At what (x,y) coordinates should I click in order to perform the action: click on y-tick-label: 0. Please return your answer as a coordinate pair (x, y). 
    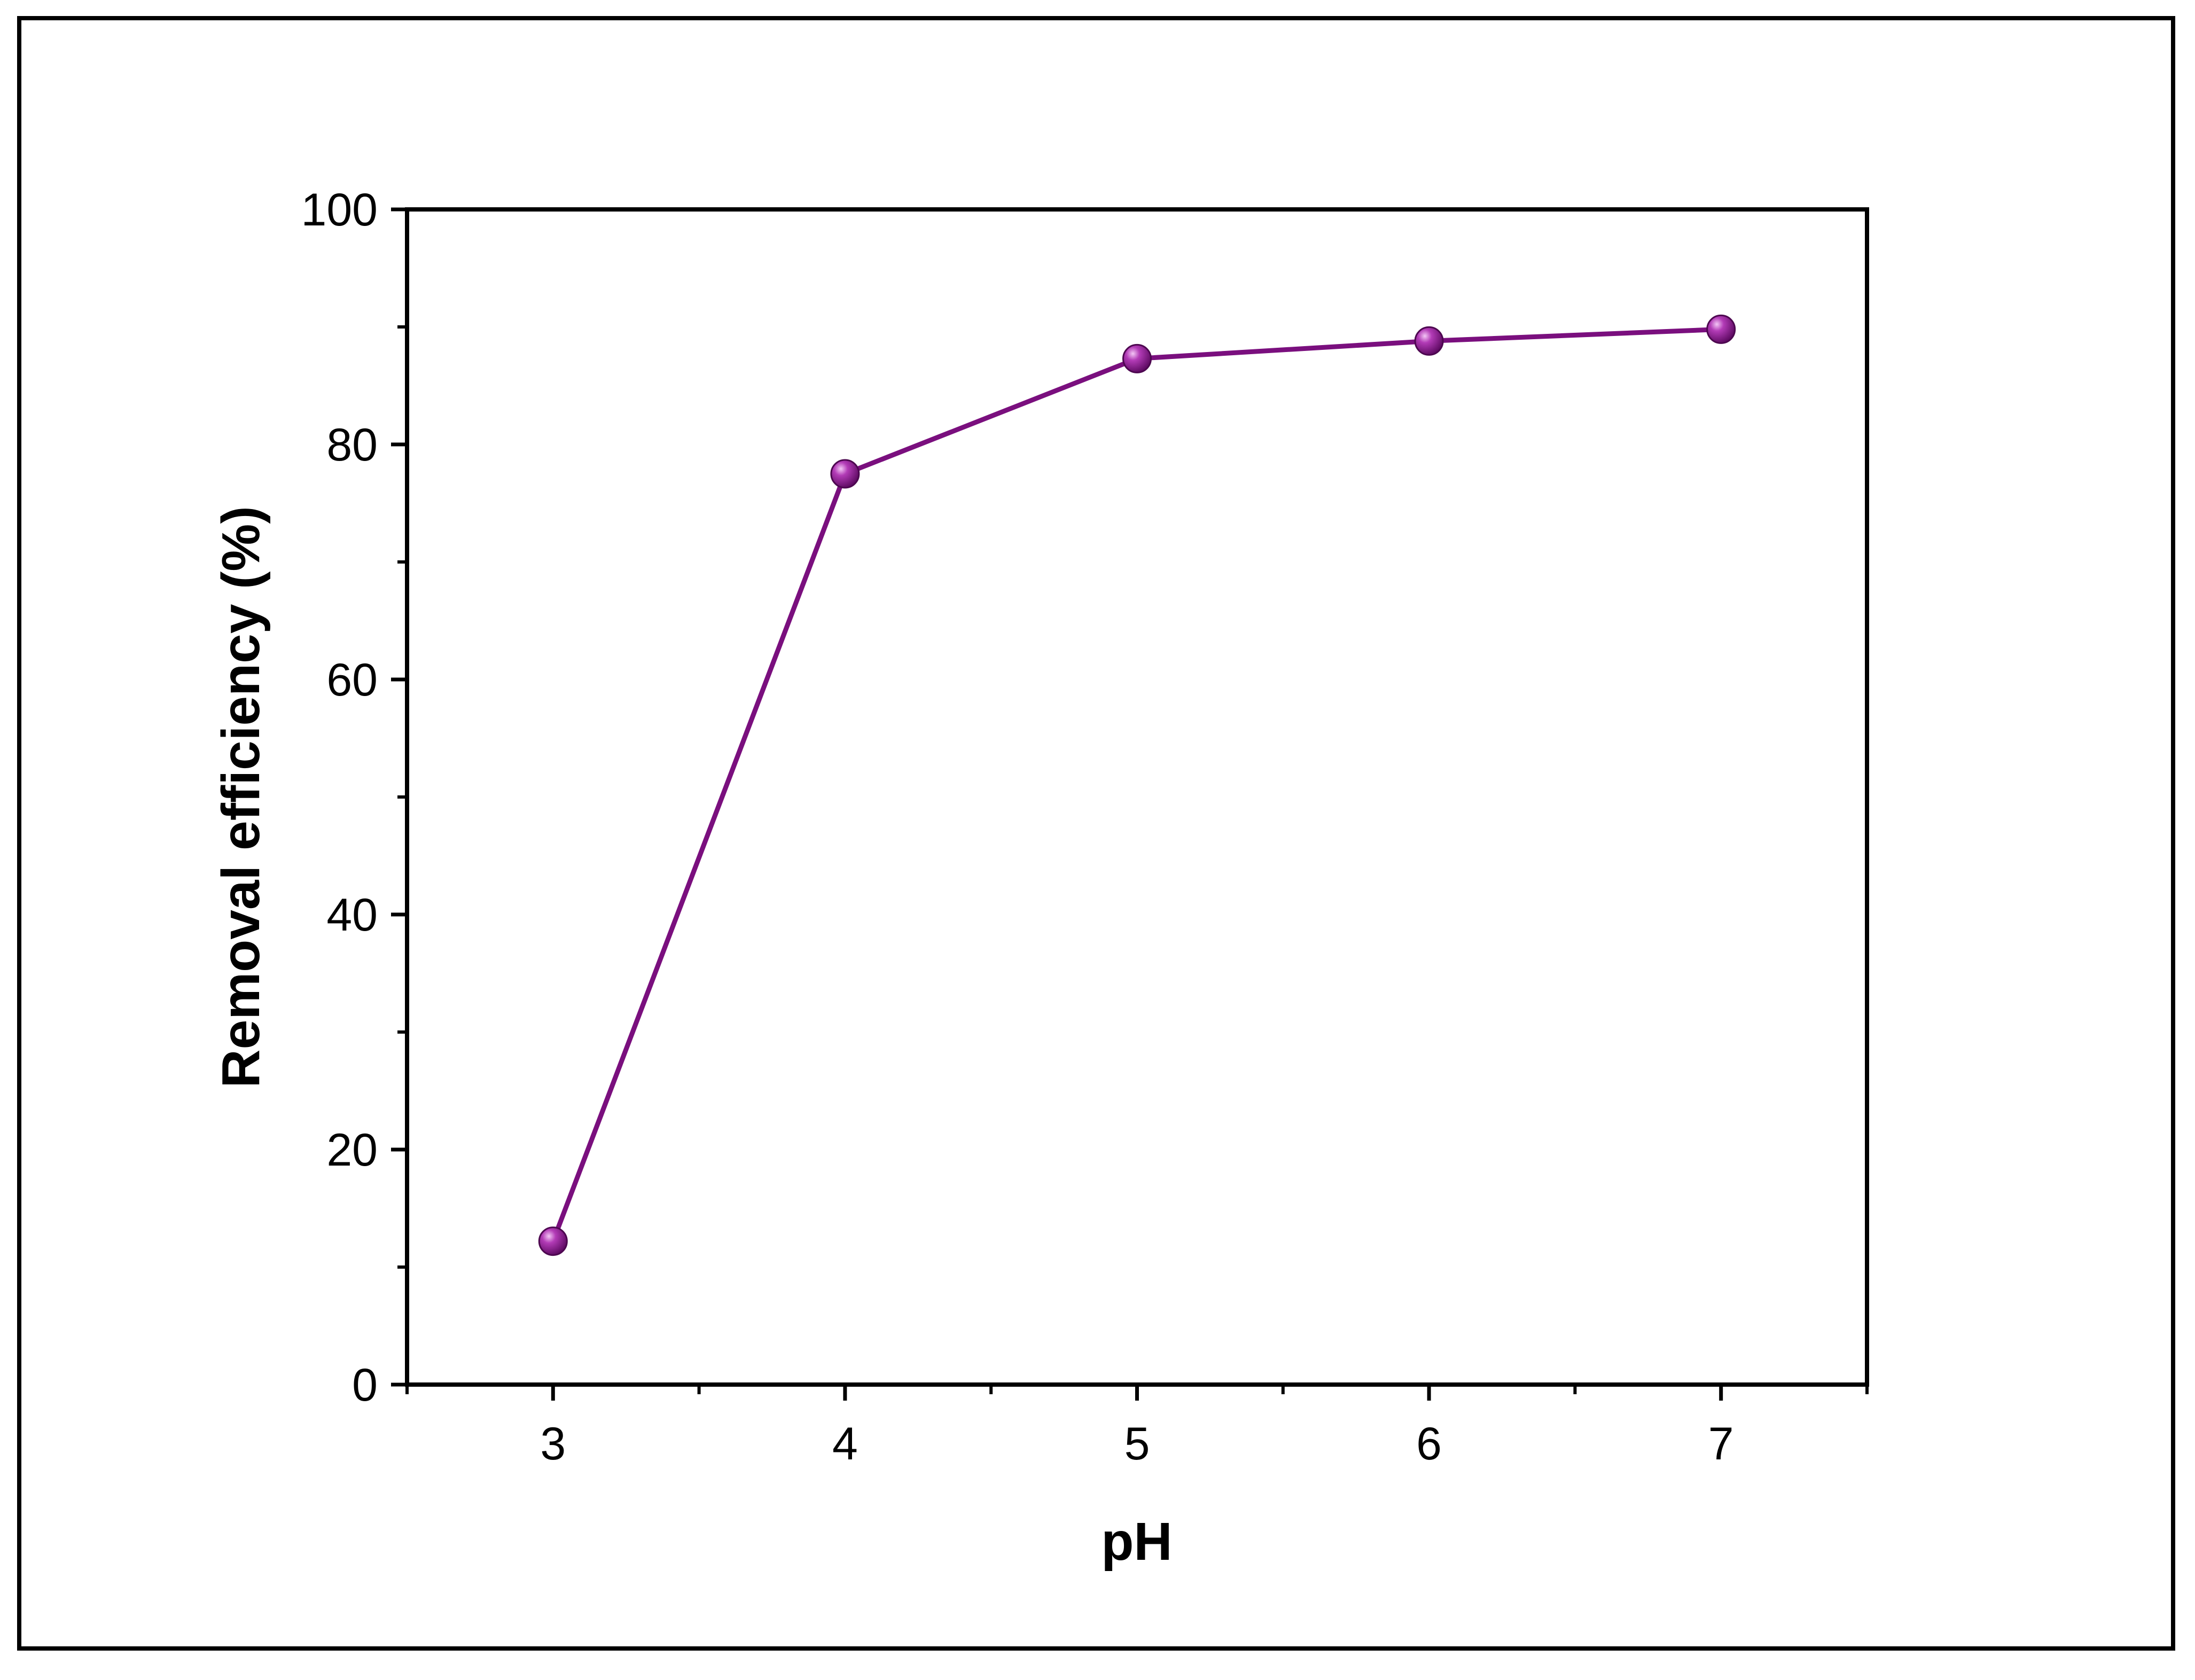
    Looking at the image, I should click on (365, 1385).